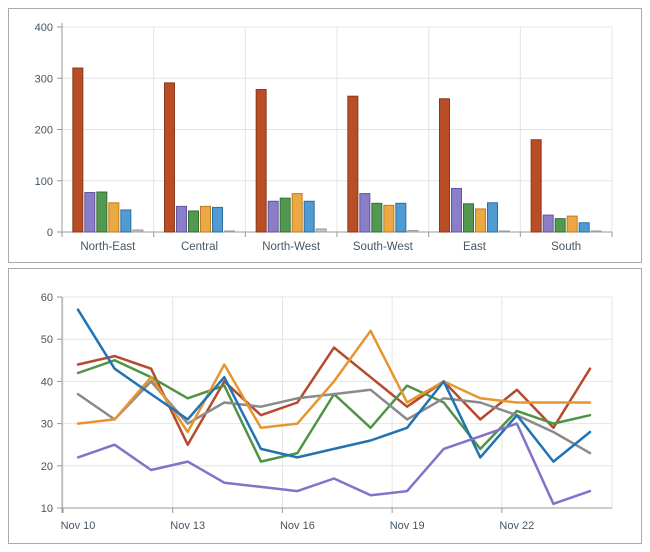 Image resolution: width=650 pixels, height=552 pixels. Describe the element at coordinates (516, 526) in the screenshot. I see `x-tick-label: Nov 22` at that location.